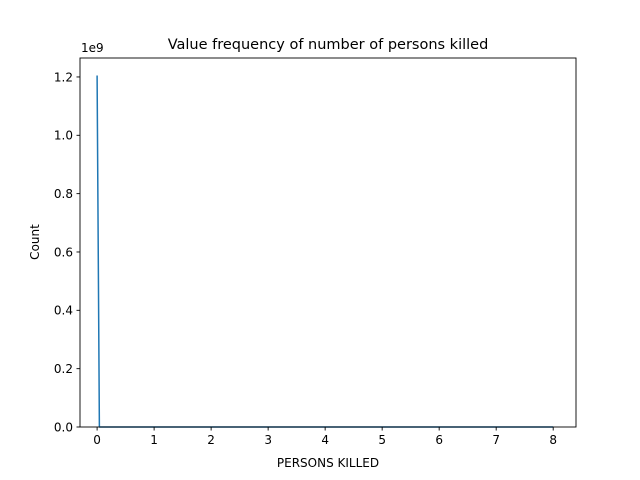  What do you see at coordinates (97, 440) in the screenshot?
I see `x-tick-label-0: 0` at bounding box center [97, 440].